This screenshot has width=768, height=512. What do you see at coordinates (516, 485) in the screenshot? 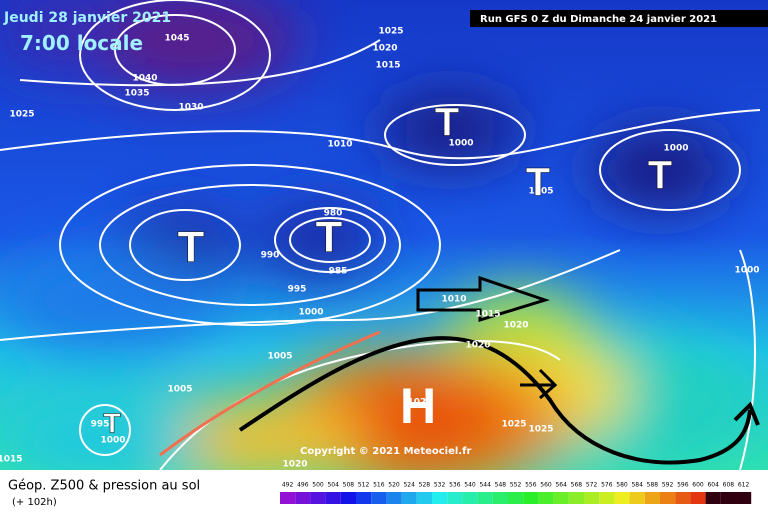
I see `scale-label: 552` at bounding box center [516, 485].